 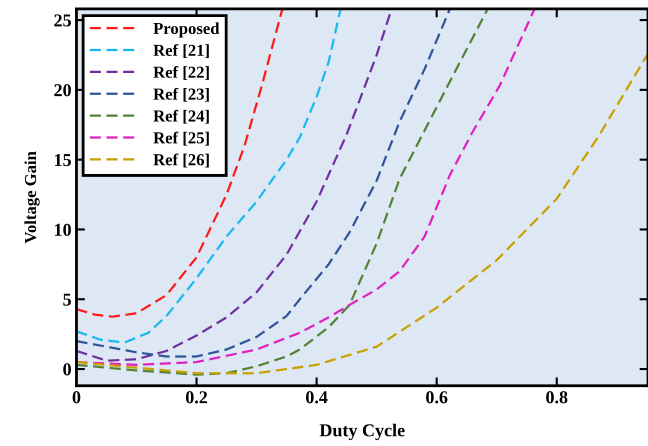 What do you see at coordinates (181, 73) in the screenshot?
I see `legend-label: Ref [22]` at bounding box center [181, 73].